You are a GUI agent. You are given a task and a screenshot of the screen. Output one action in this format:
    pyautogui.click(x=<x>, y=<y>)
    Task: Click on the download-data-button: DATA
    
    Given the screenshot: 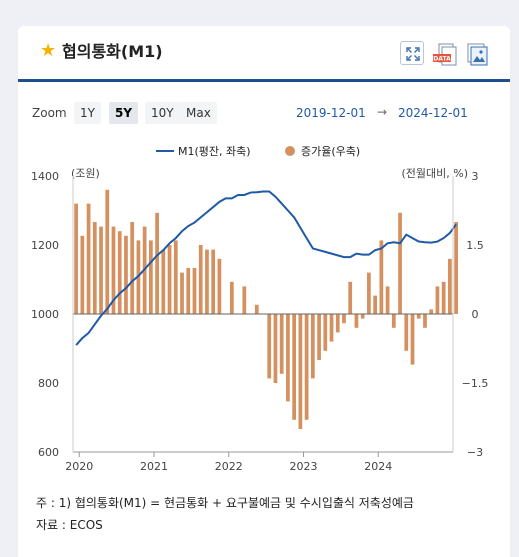 What is the action you would take?
    pyautogui.click(x=444, y=53)
    